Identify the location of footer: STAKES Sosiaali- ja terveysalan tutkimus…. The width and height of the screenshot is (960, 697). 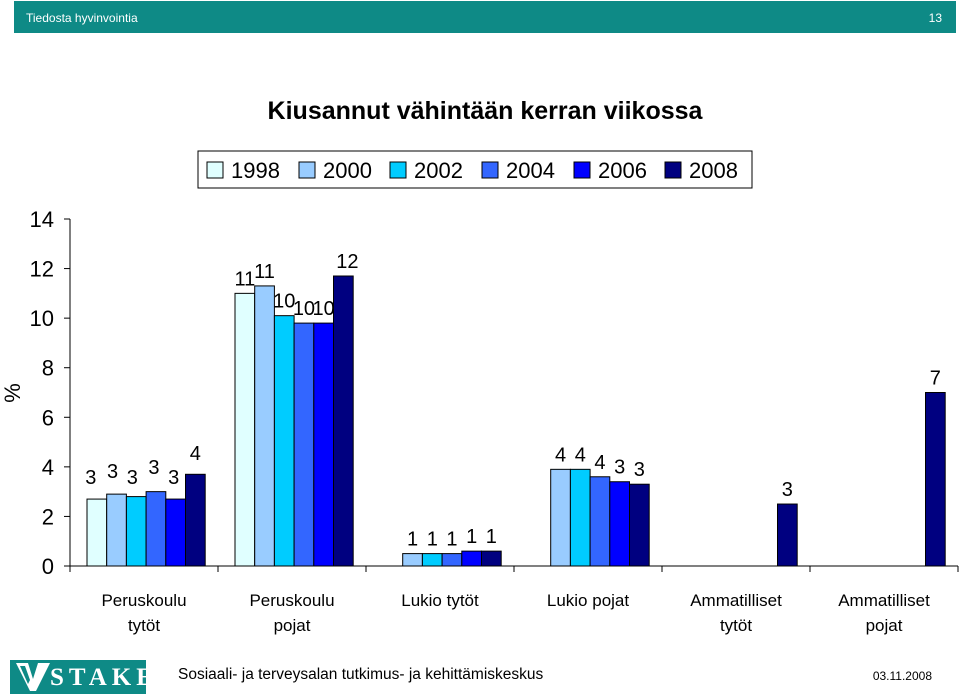
(480, 676).